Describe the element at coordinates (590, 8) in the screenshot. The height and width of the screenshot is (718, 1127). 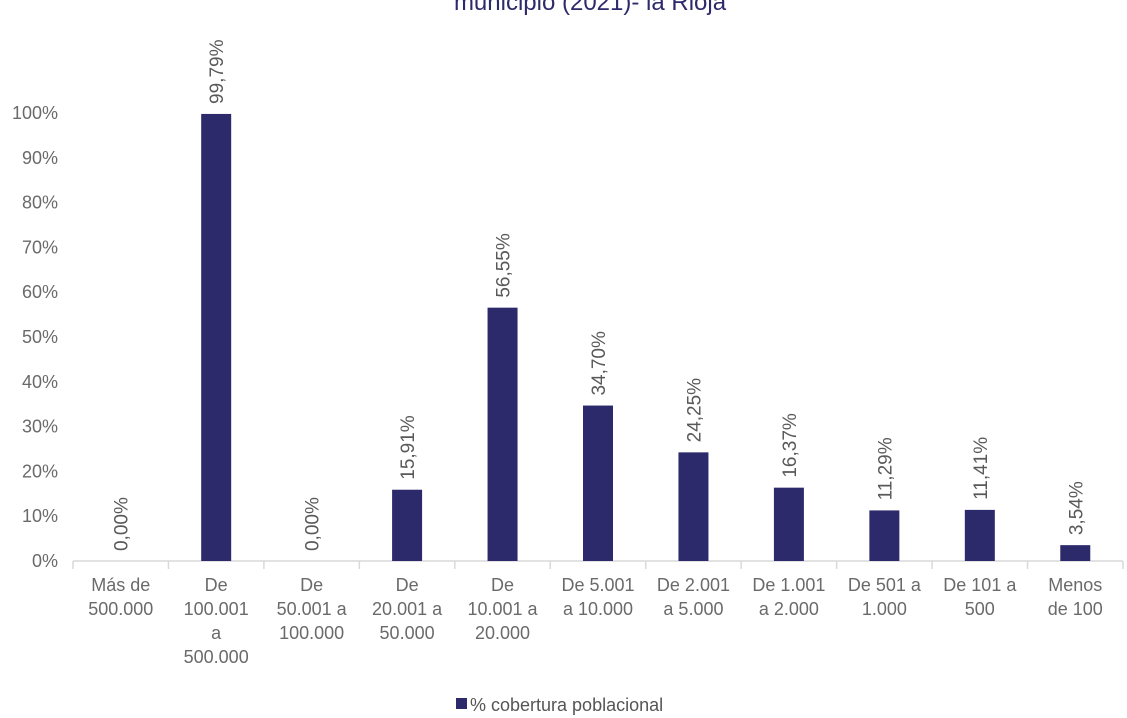
I see `chart-title: municipio (2021)- la Rioja` at that location.